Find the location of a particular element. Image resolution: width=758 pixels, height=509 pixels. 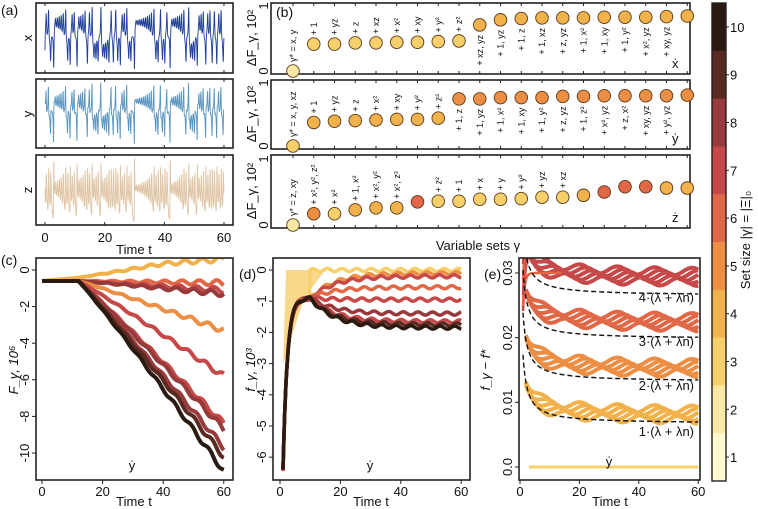

colorbar-tick-label: 2 is located at coordinates (733, 409).